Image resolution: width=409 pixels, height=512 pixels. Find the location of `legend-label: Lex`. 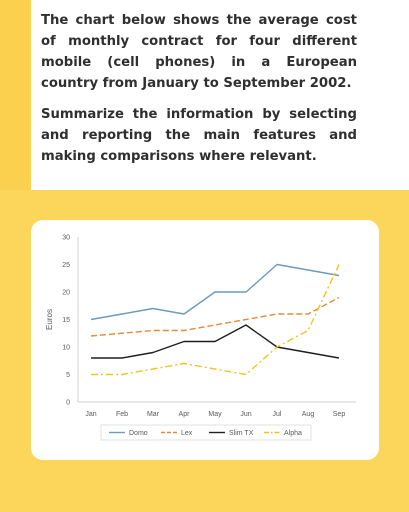

legend-label: Lex is located at coordinates (187, 433).